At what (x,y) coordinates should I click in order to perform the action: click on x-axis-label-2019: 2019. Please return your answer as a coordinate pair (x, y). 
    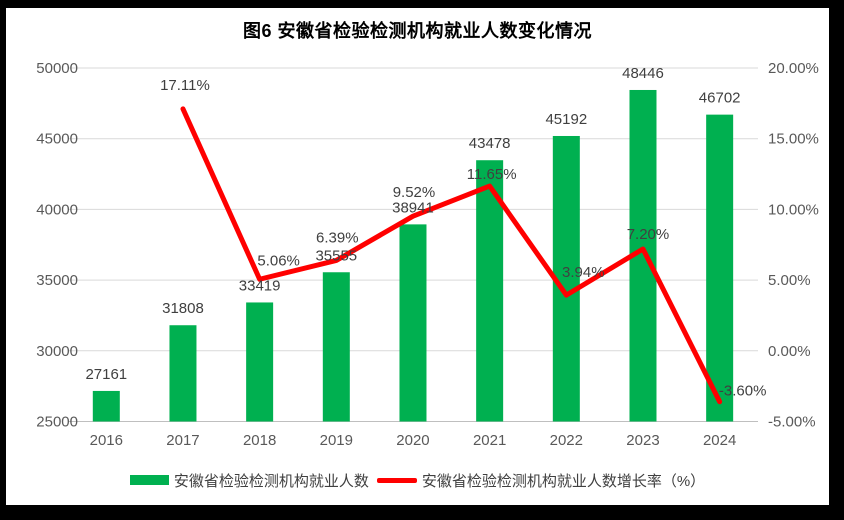
    Looking at the image, I should click on (336, 440).